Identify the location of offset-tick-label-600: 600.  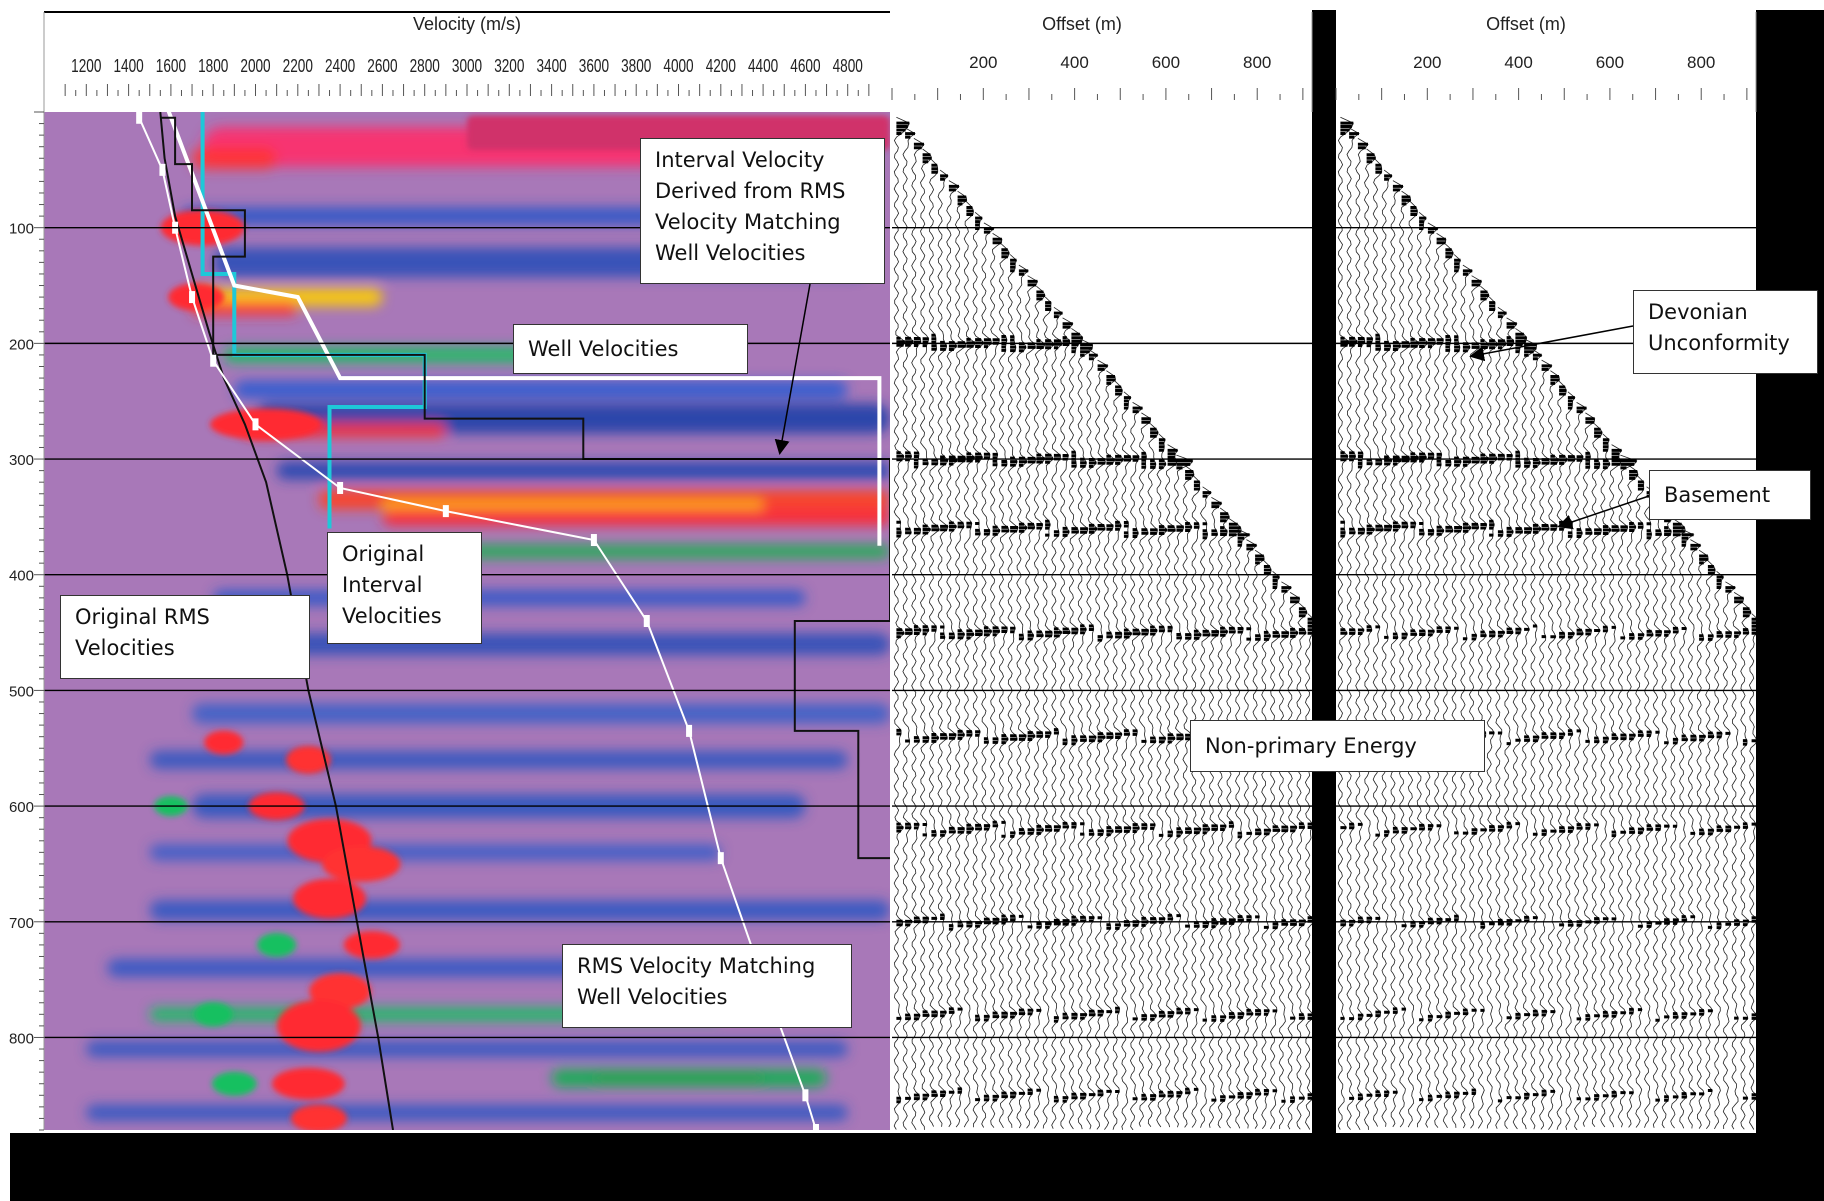
(1166, 62).